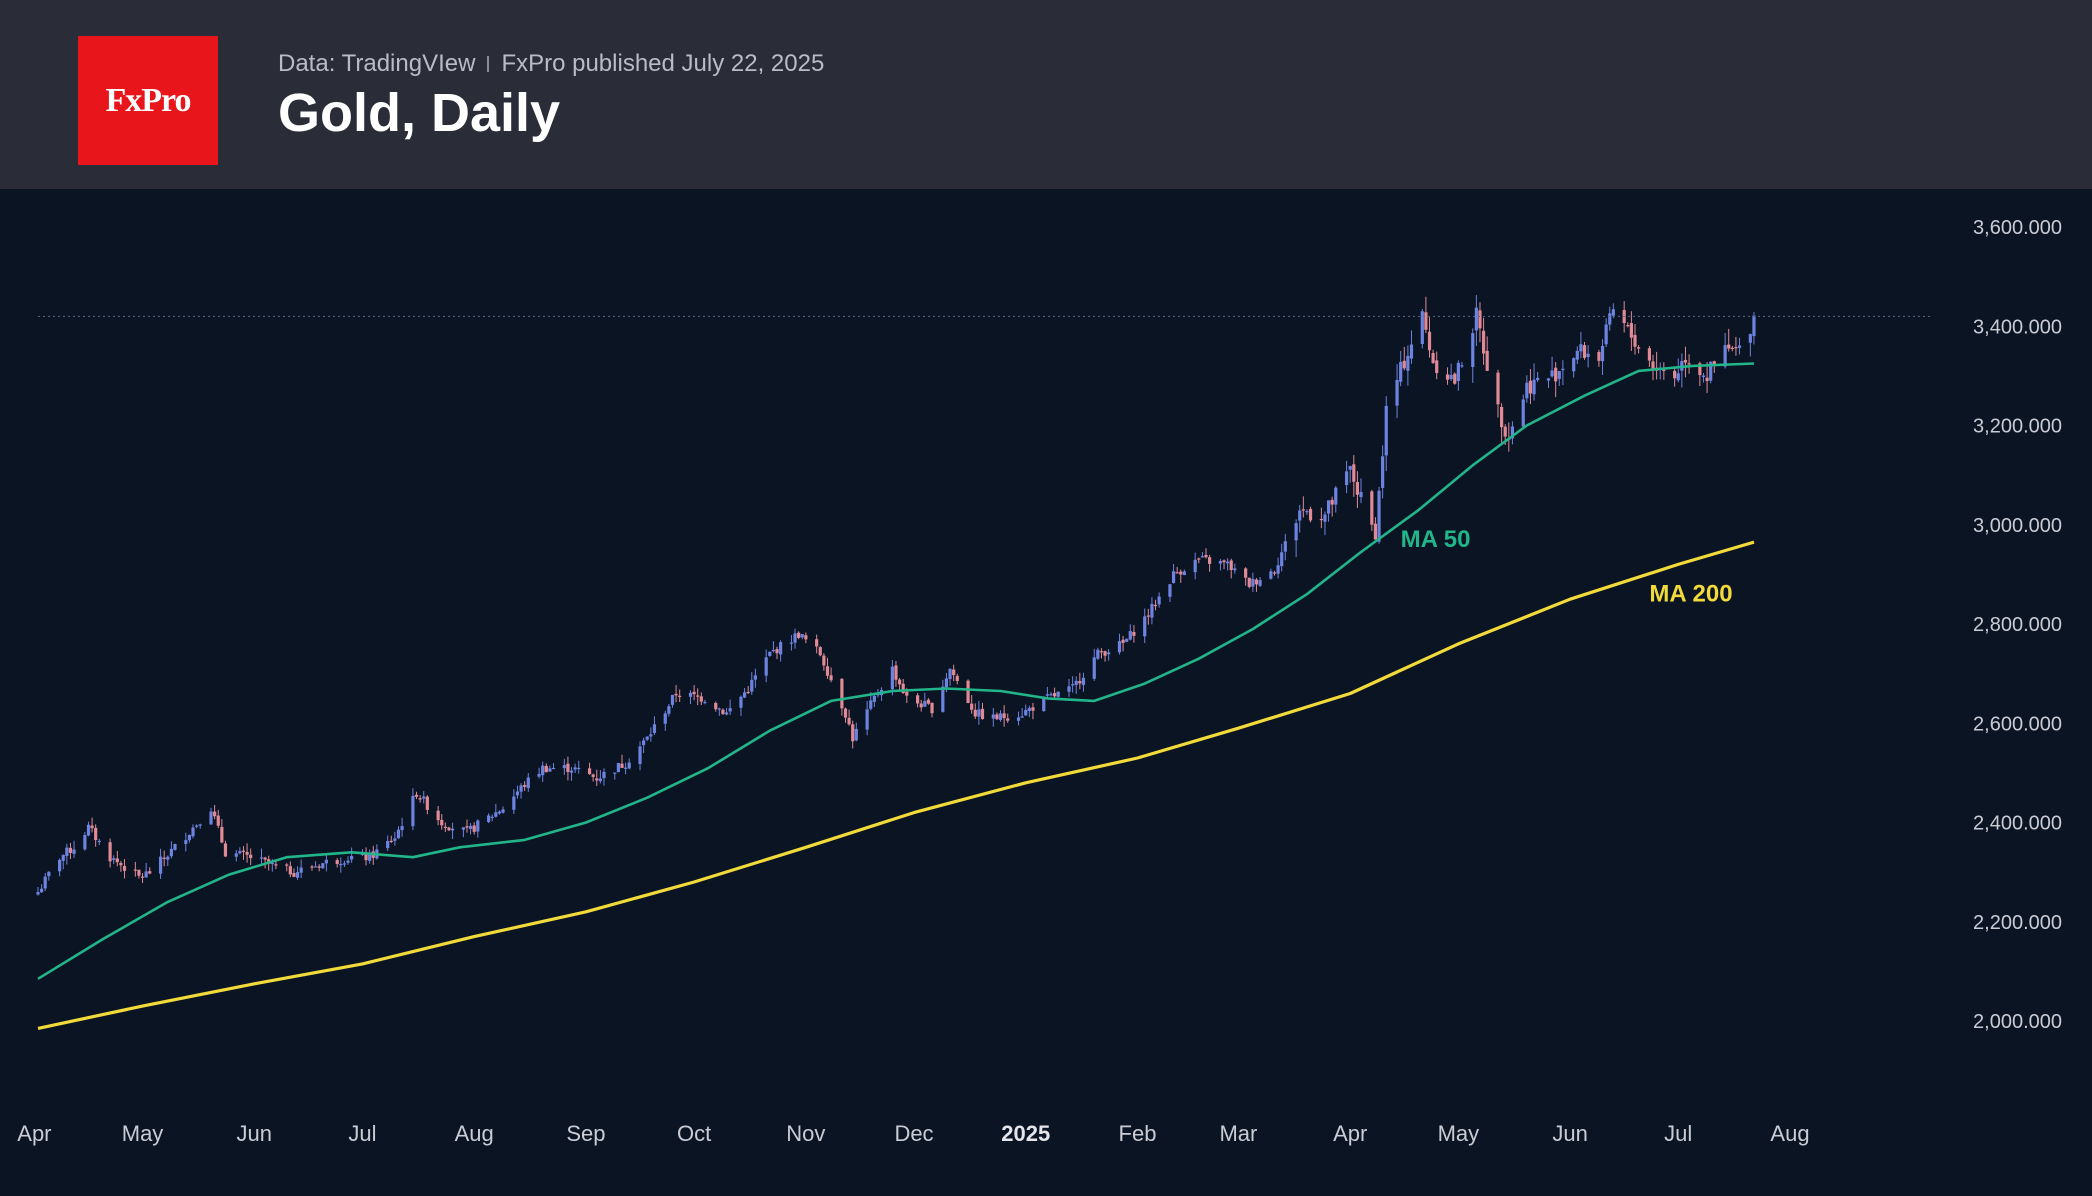 Image resolution: width=2092 pixels, height=1196 pixels. What do you see at coordinates (1567, 567) in the screenshot?
I see `annotations-layer: MA 50 MA 200` at bounding box center [1567, 567].